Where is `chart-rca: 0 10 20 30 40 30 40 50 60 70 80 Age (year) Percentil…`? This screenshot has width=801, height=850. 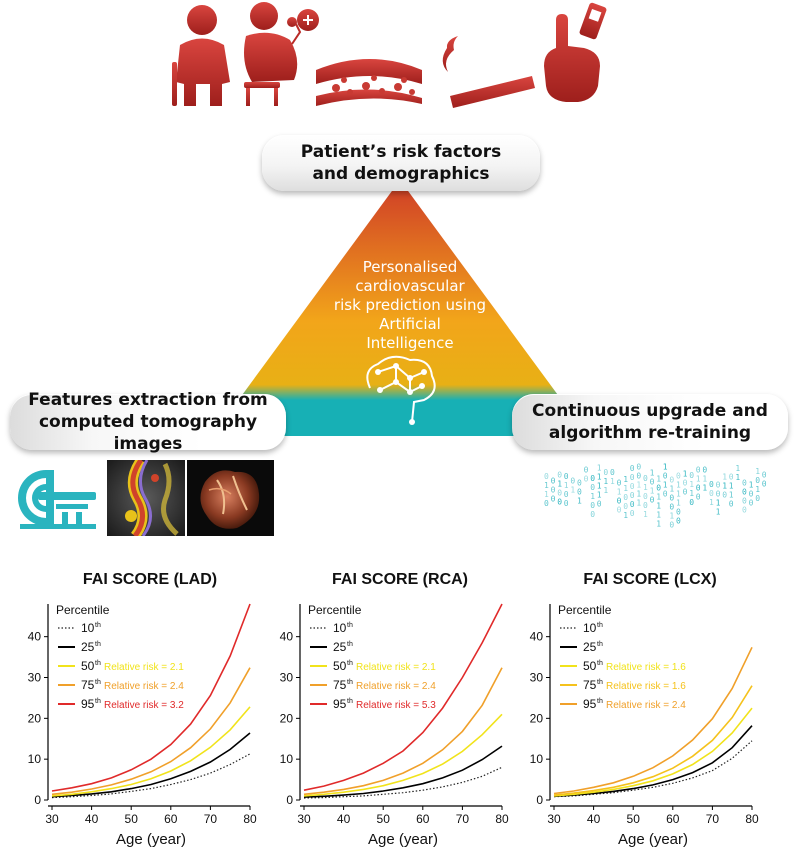
chart-rca: 0 10 20 30 40 30 40 50 60 70 80 Age (year) Percentil… is located at coordinates (394, 725).